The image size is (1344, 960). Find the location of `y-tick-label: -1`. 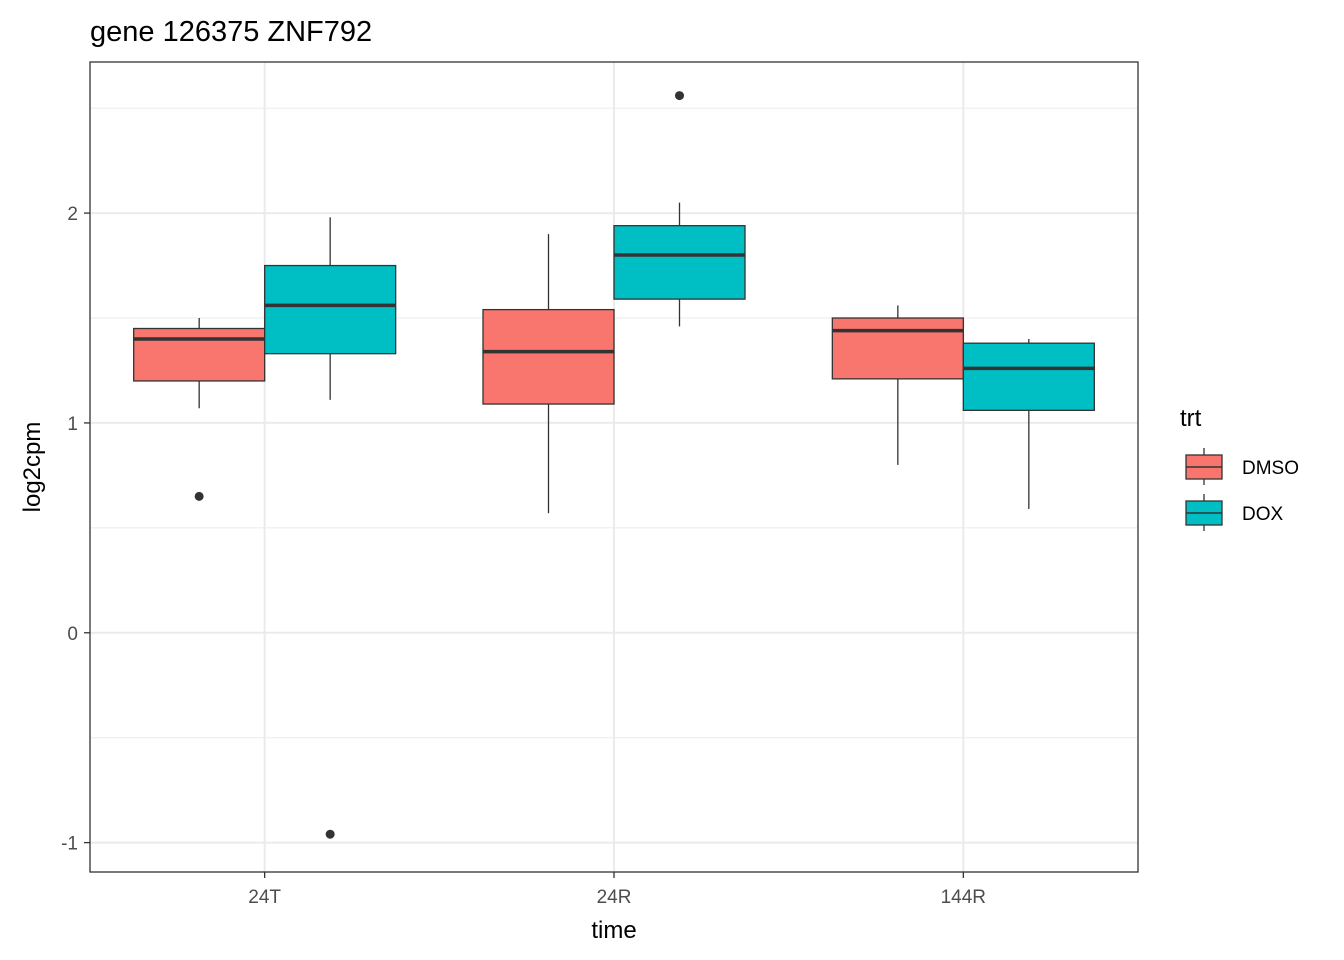

y-tick-label: -1 is located at coordinates (69, 844).